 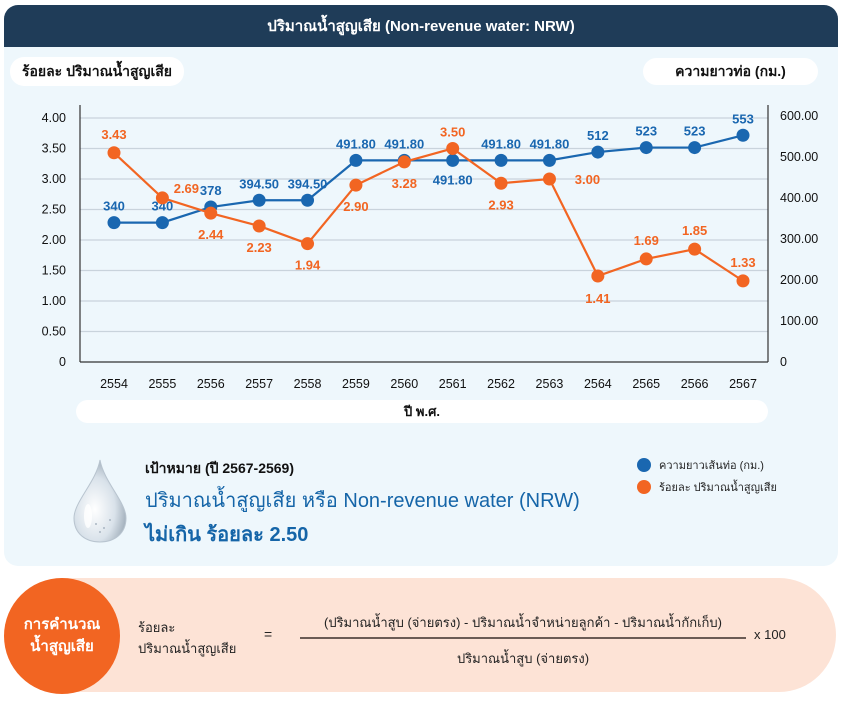 I want to click on left-axis-tick-label: 3.00, so click(x=54, y=179).